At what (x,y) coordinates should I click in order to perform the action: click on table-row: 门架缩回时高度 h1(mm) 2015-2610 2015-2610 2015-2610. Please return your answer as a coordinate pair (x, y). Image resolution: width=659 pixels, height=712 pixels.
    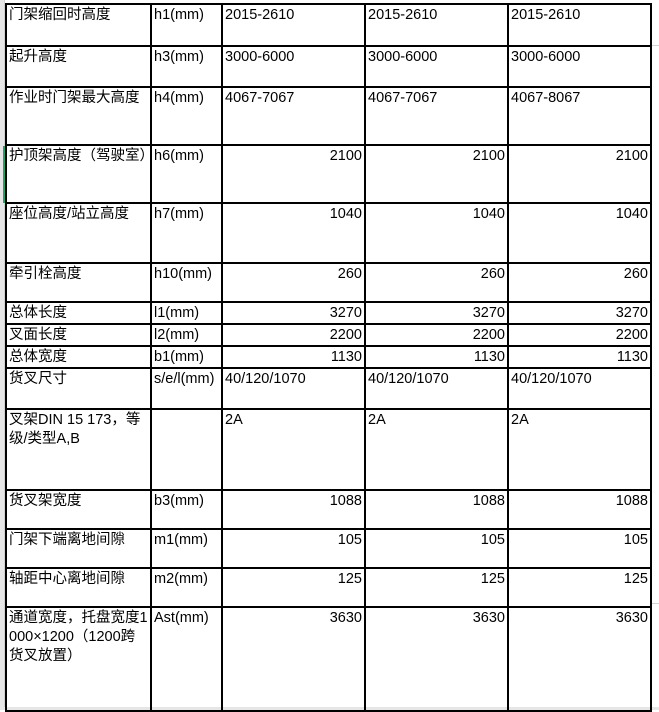
    Looking at the image, I should click on (328, 25).